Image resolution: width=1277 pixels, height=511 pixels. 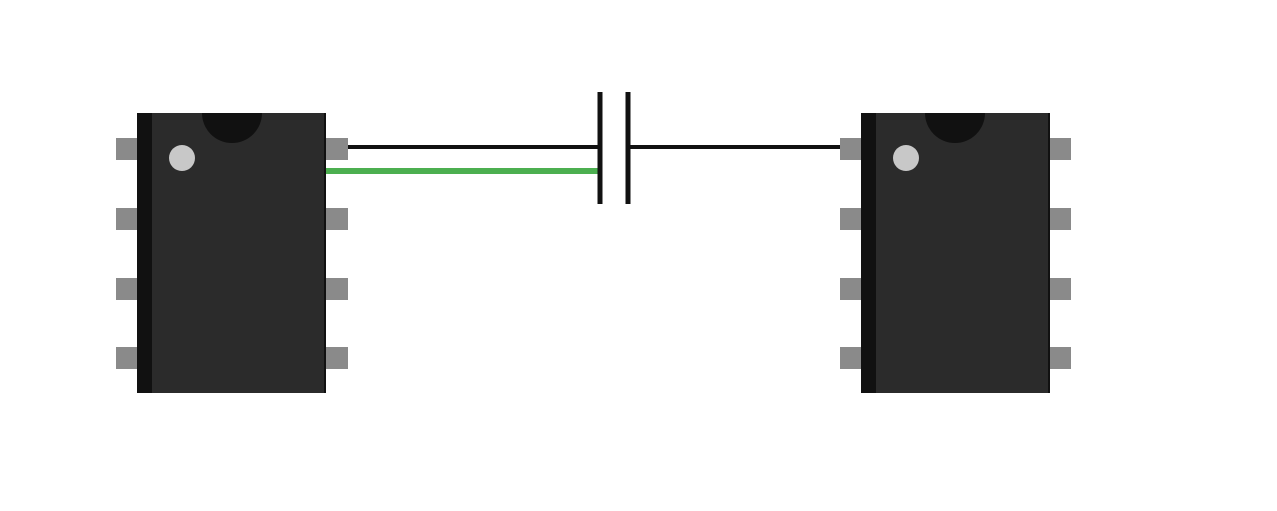 What do you see at coordinates (182, 158) in the screenshot?
I see `chip-left-pin1-marker` at bounding box center [182, 158].